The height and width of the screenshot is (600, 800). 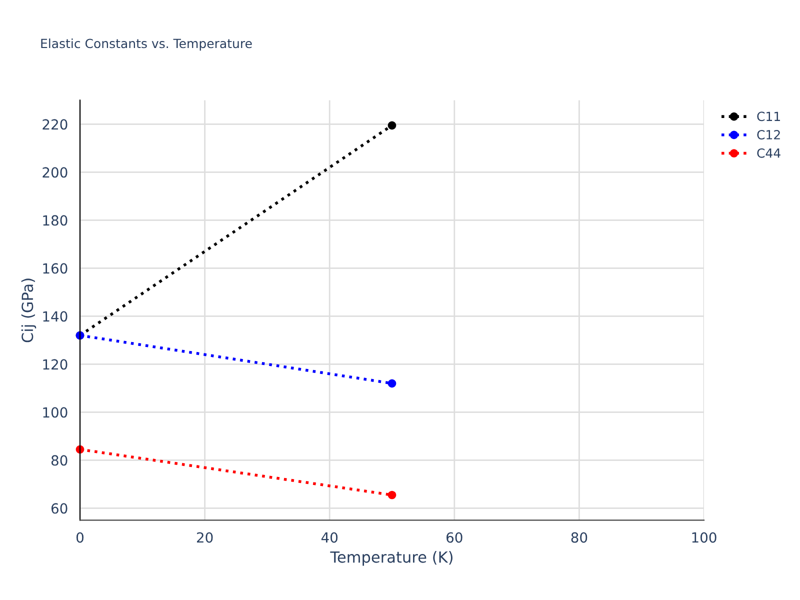 I want to click on x-tick-label: 80, so click(x=579, y=537).